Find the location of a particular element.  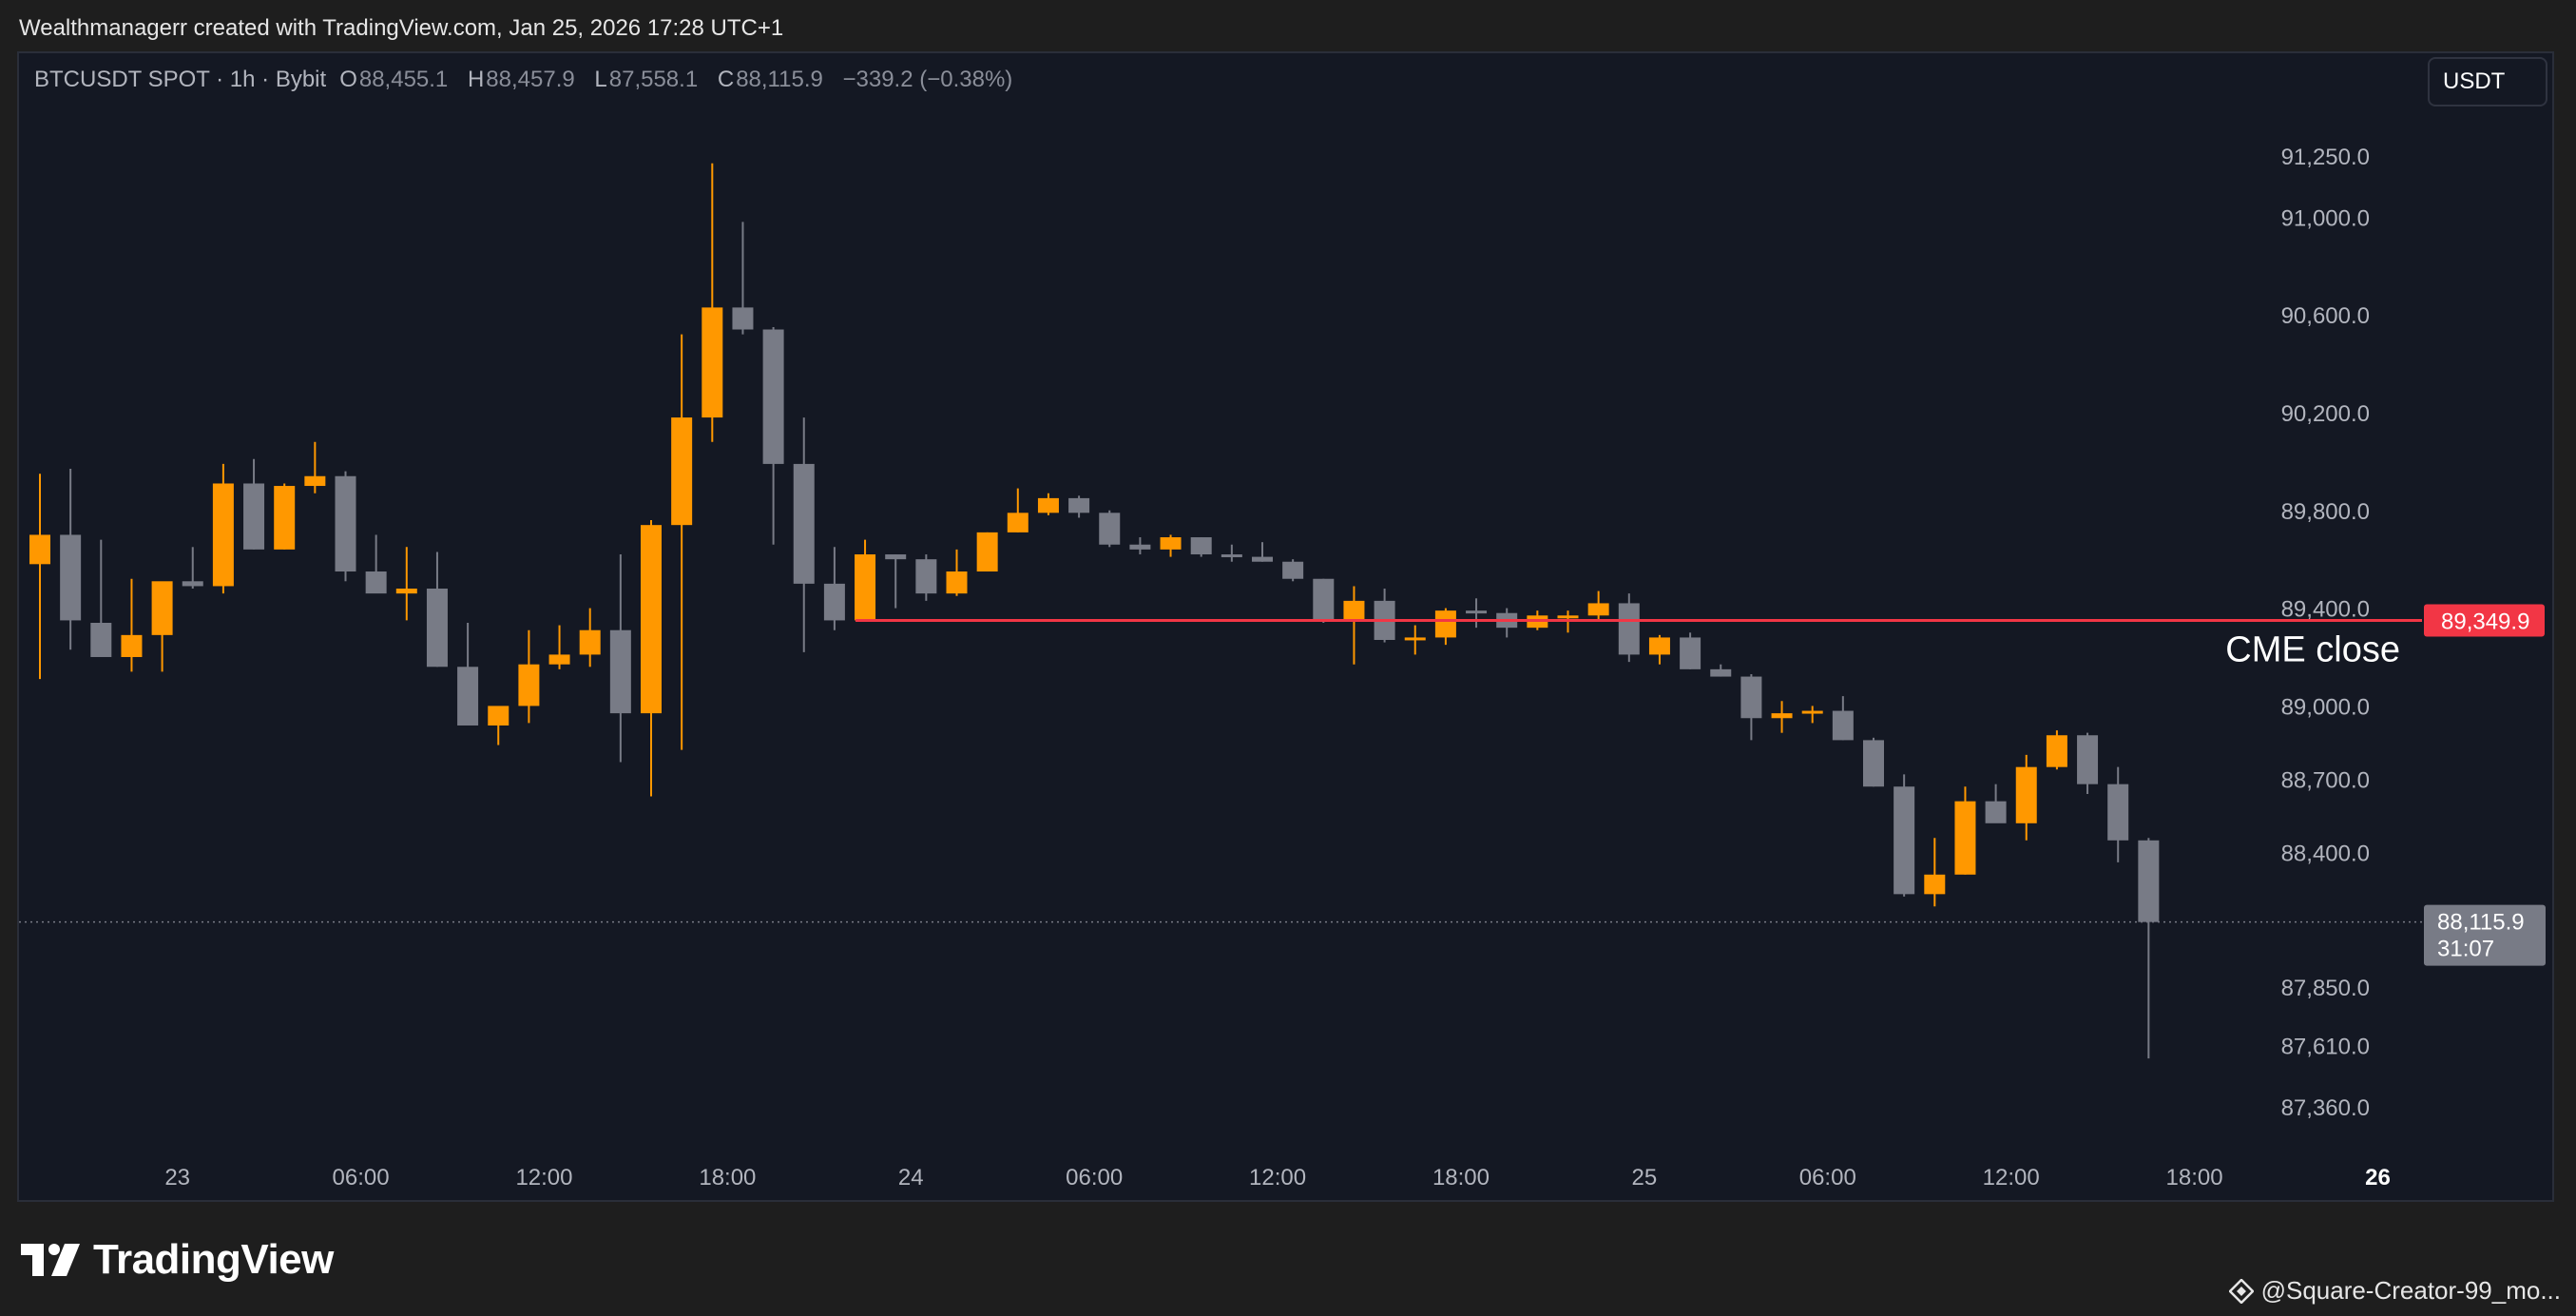

y-tick-label: 91,250.0 is located at coordinates (2325, 158).